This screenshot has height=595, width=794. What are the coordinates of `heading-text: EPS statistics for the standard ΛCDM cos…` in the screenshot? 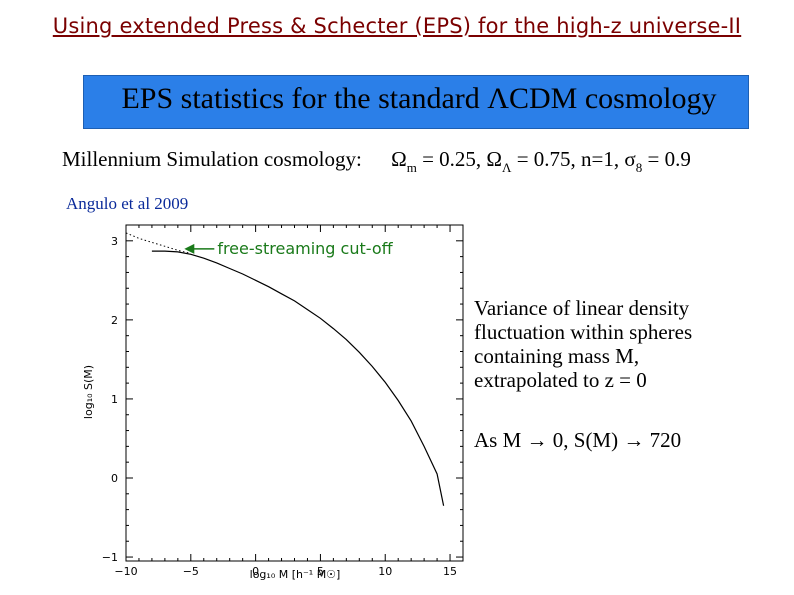 It's located at (419, 98).